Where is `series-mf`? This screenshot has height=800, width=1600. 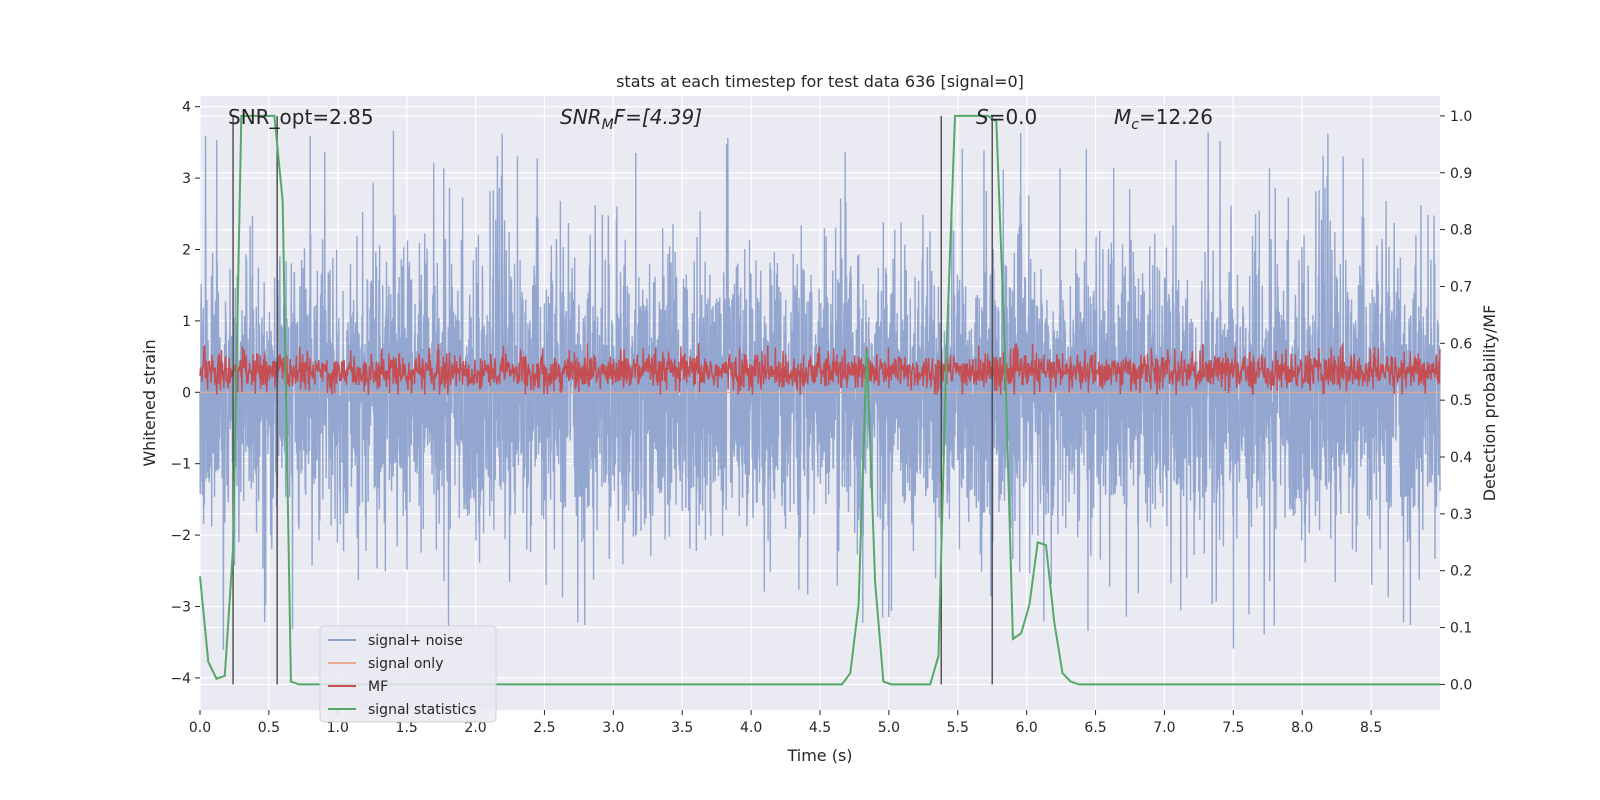 series-mf is located at coordinates (820, 369).